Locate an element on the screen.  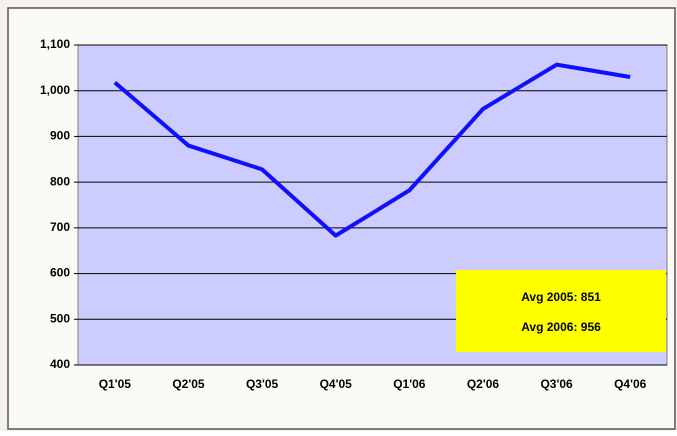
y-tick-label: 1,000 is located at coordinates (55, 90).